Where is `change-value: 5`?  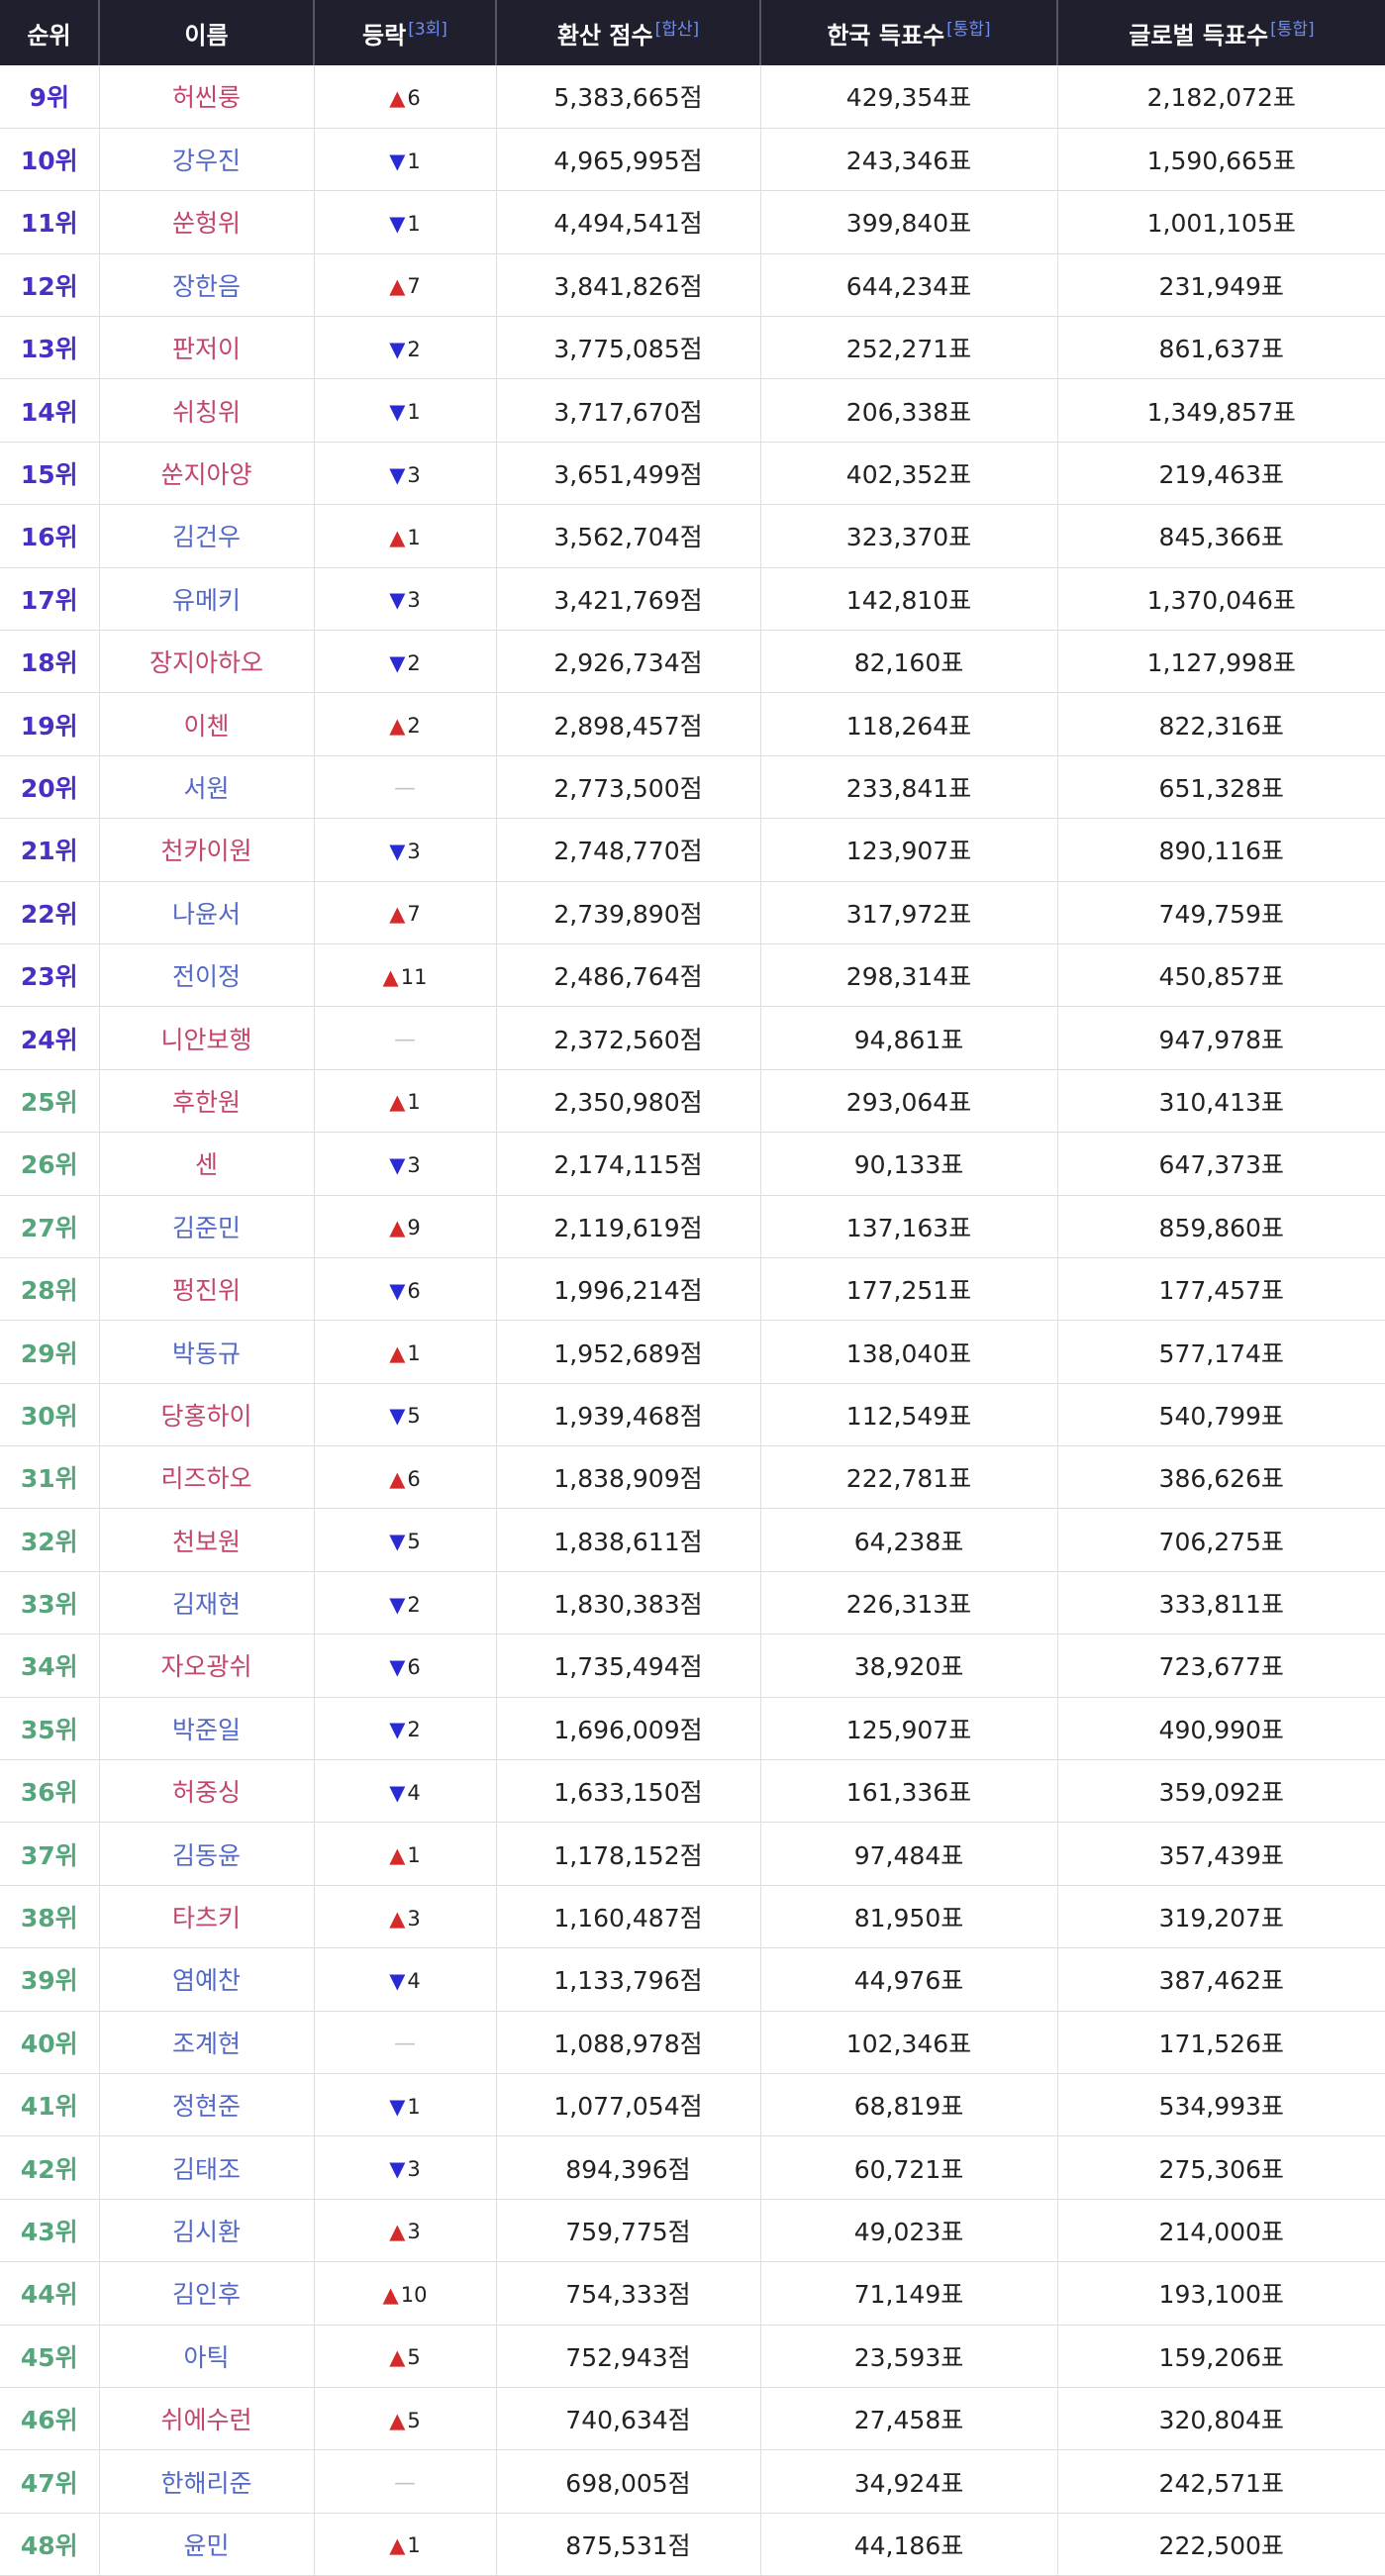
change-value: 5 is located at coordinates (414, 2358).